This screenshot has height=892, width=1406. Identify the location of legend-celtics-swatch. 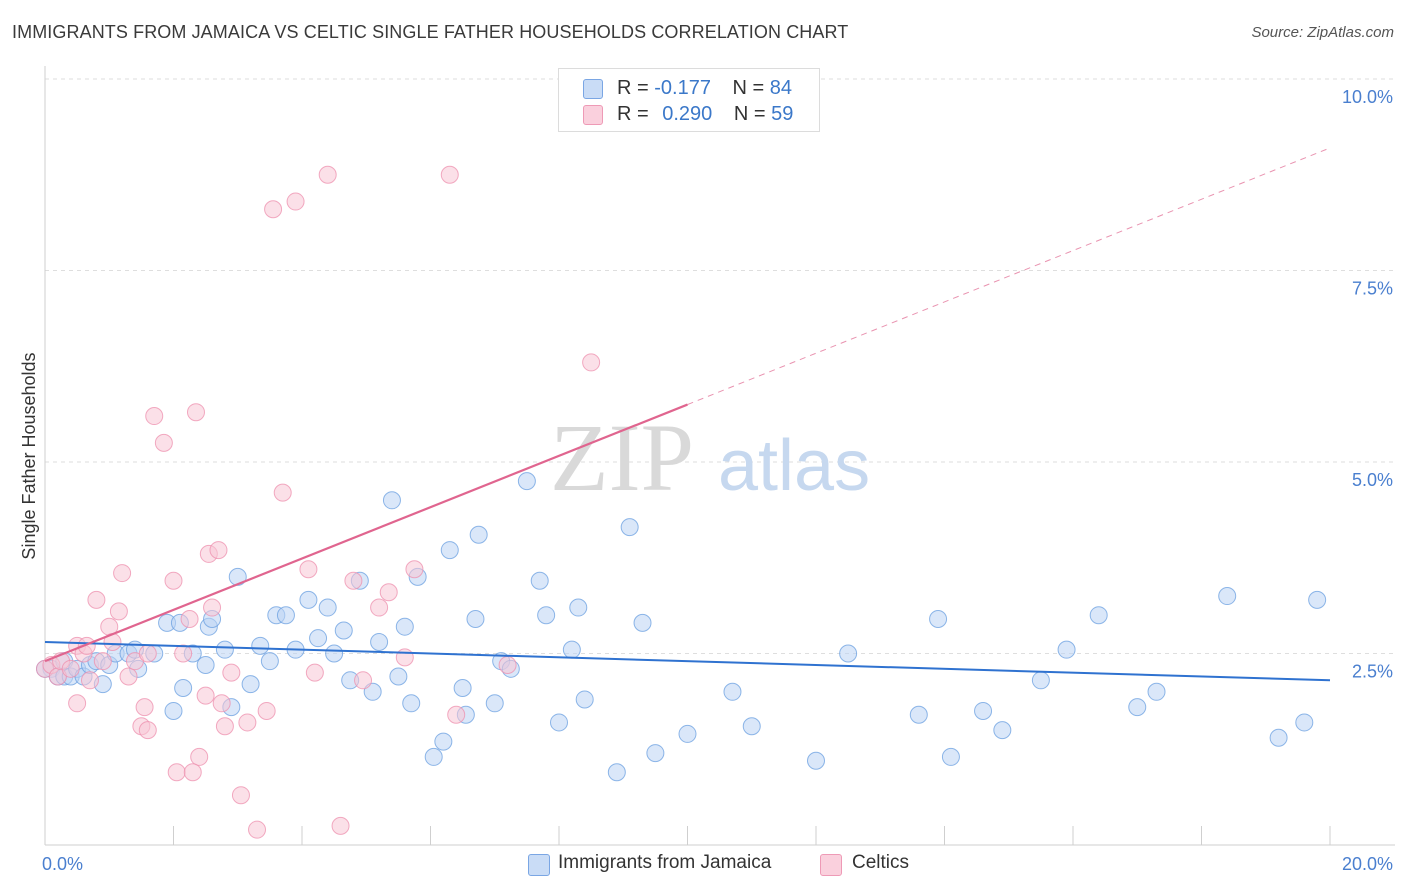
(831, 865).